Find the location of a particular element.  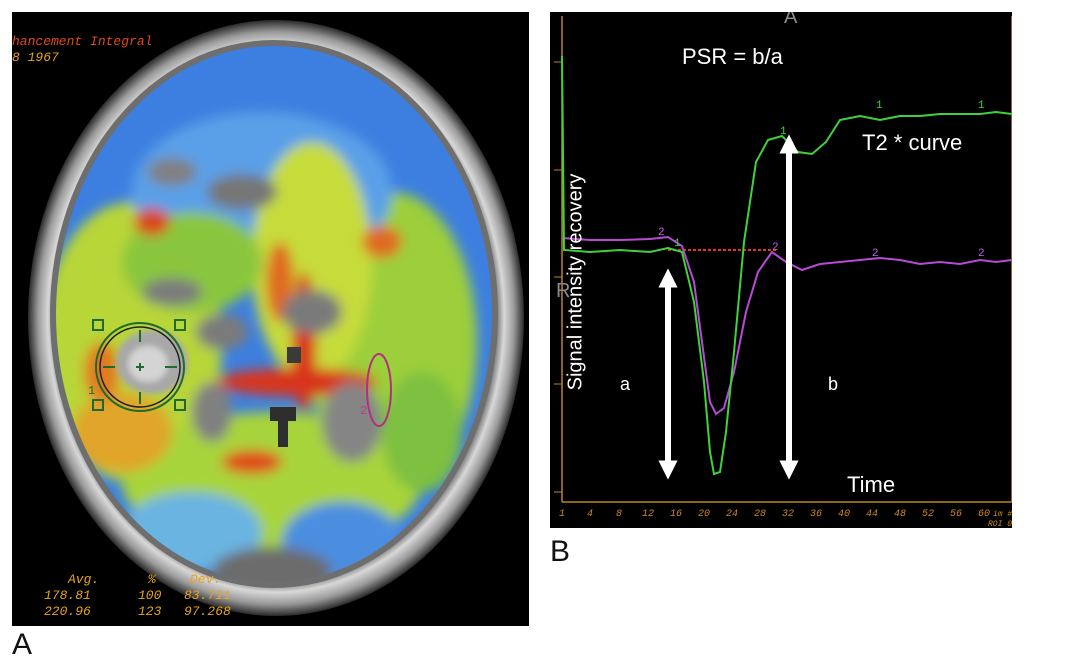

x-tick: 12 is located at coordinates (648, 514).